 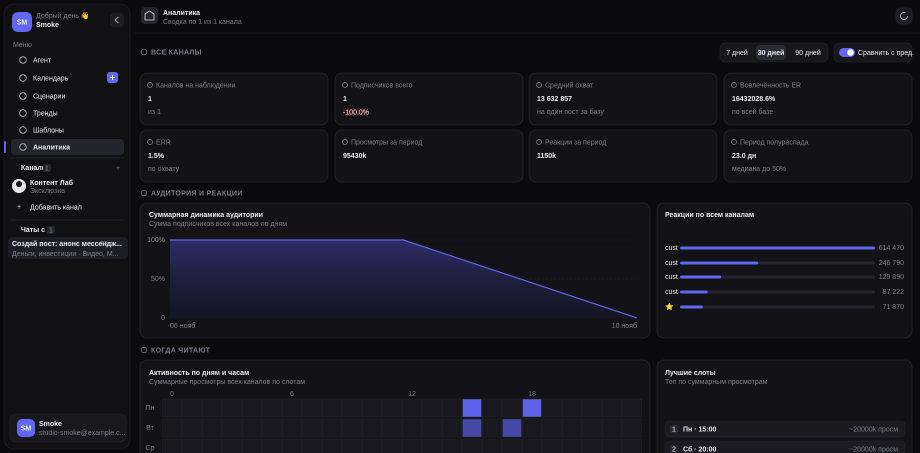 I want to click on menu-item-label: Шаблоны, so click(x=48, y=130).